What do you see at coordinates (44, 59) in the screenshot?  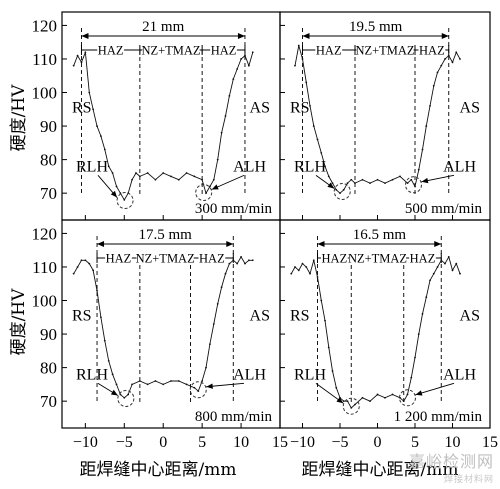 I see `y-tick-label: 110` at bounding box center [44, 59].